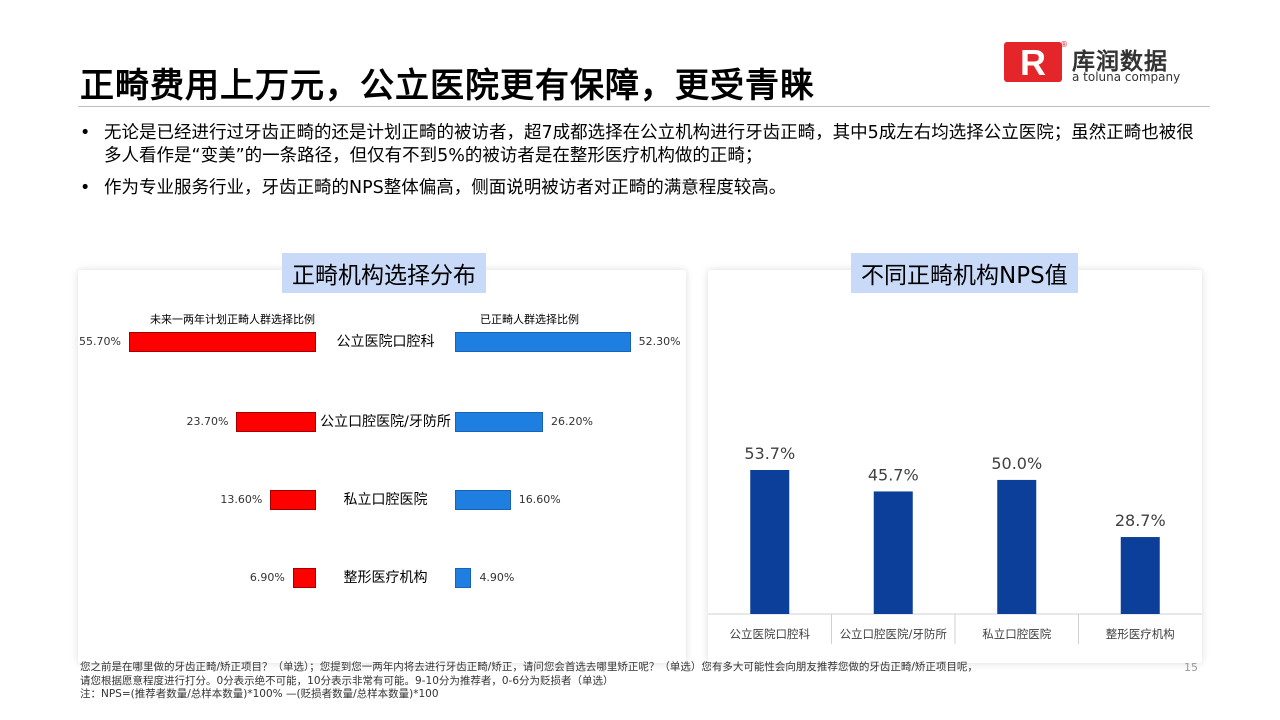 The image size is (1280, 720). What do you see at coordinates (100, 341) in the screenshot?
I see `planned-value-label: 55.70%` at bounding box center [100, 341].